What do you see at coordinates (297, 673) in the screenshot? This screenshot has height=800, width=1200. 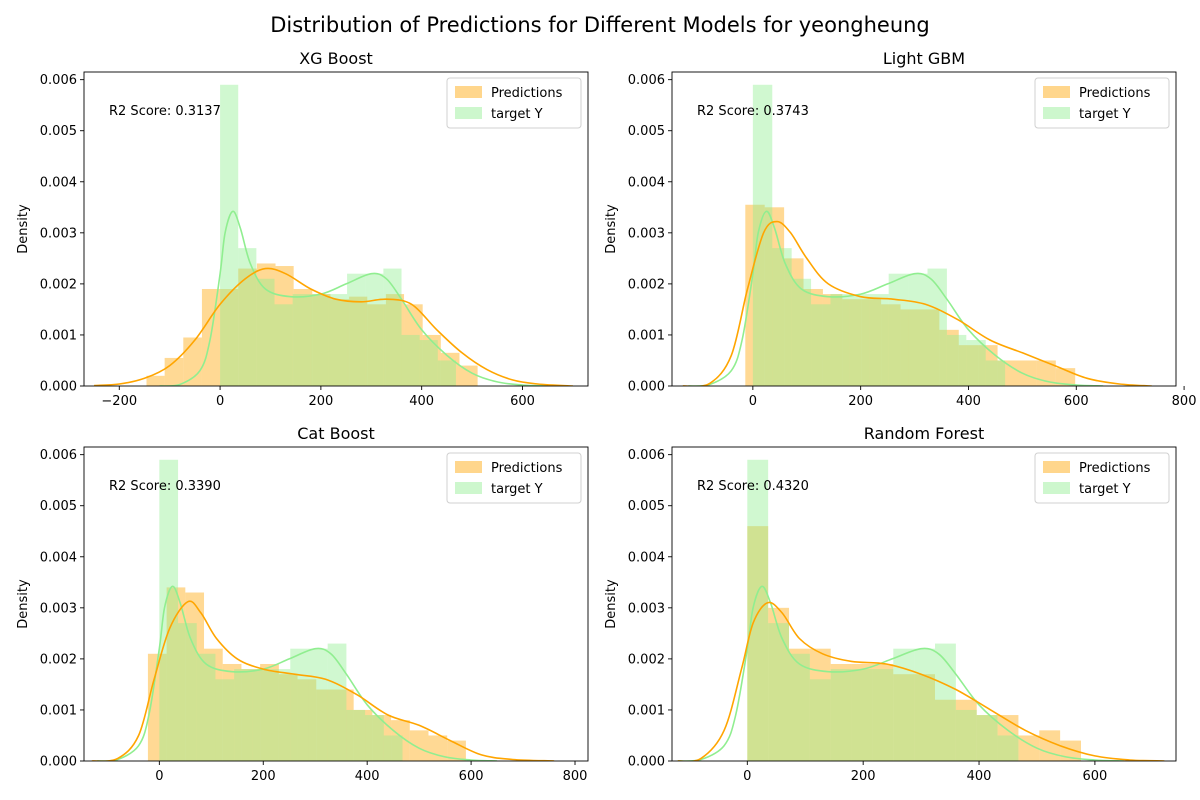 I see `target-kde-line` at bounding box center [297, 673].